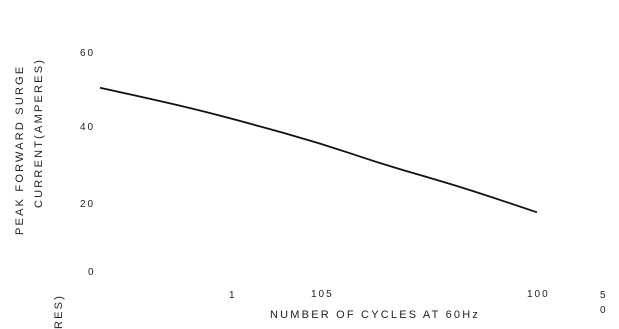 The height and width of the screenshot is (329, 619). I want to click on svg-text: 5, so click(604, 295).